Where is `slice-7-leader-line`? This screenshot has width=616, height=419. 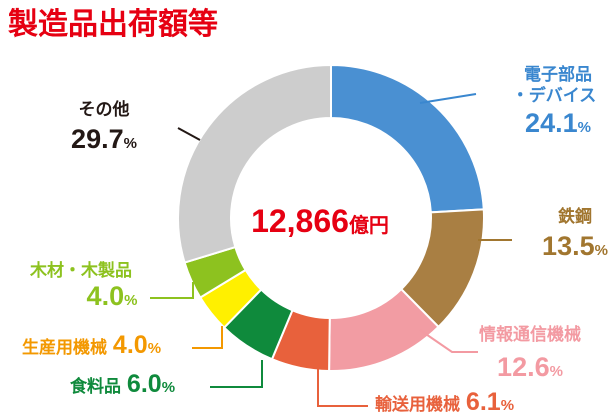
slice-7-leader-line is located at coordinates (172, 290).